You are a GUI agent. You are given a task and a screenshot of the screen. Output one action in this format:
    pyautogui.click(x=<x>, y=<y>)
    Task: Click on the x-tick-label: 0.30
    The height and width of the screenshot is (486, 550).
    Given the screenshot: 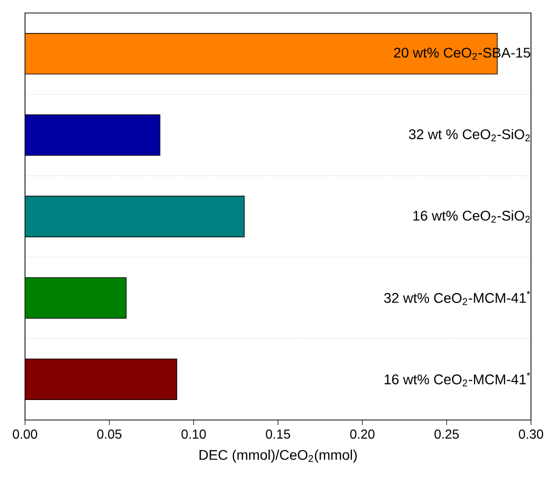 What is the action you would take?
    pyautogui.click(x=531, y=434)
    